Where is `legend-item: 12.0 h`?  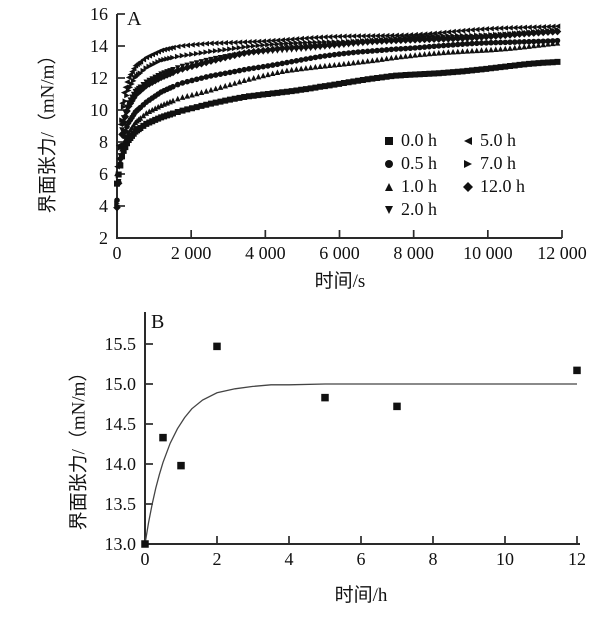
legend-item: 12.0 h is located at coordinates (493, 186).